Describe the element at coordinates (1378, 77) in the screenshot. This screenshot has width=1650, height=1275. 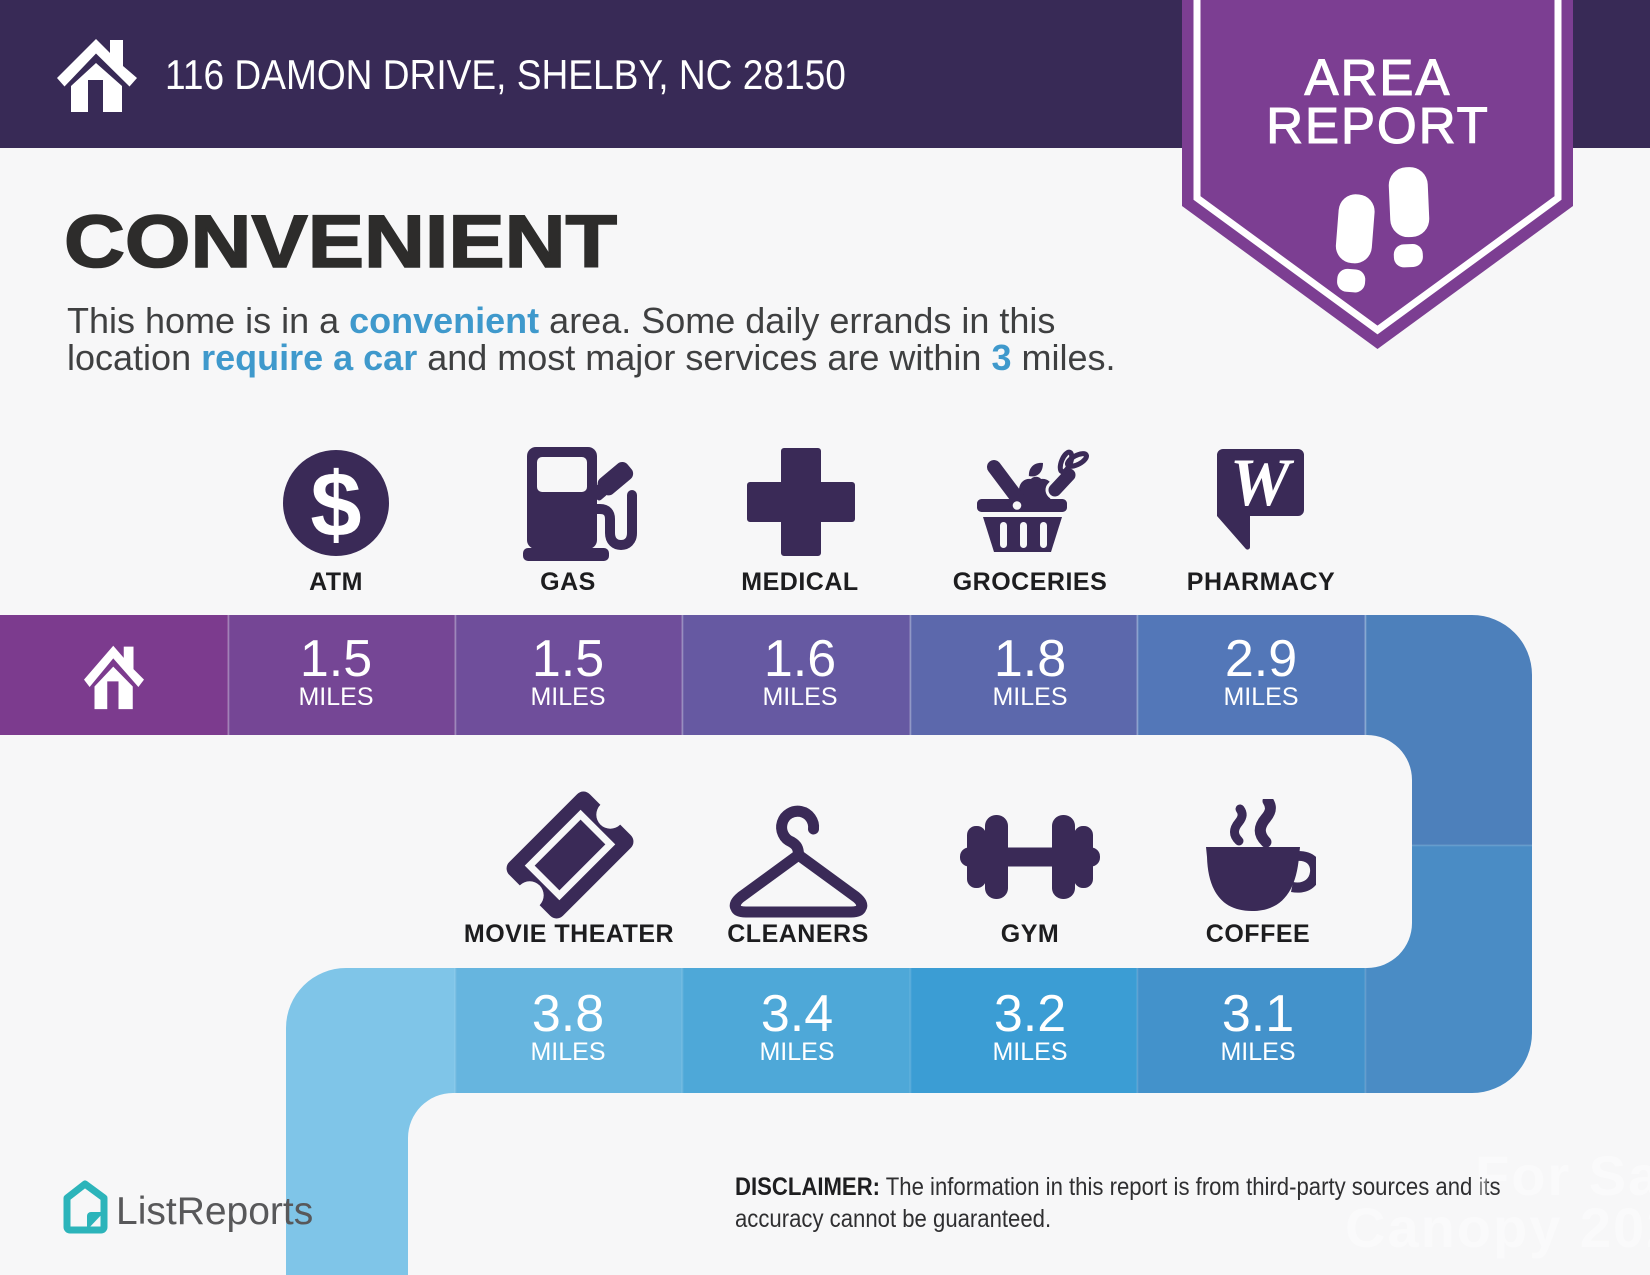
I see `svg-text: AREA` at that location.